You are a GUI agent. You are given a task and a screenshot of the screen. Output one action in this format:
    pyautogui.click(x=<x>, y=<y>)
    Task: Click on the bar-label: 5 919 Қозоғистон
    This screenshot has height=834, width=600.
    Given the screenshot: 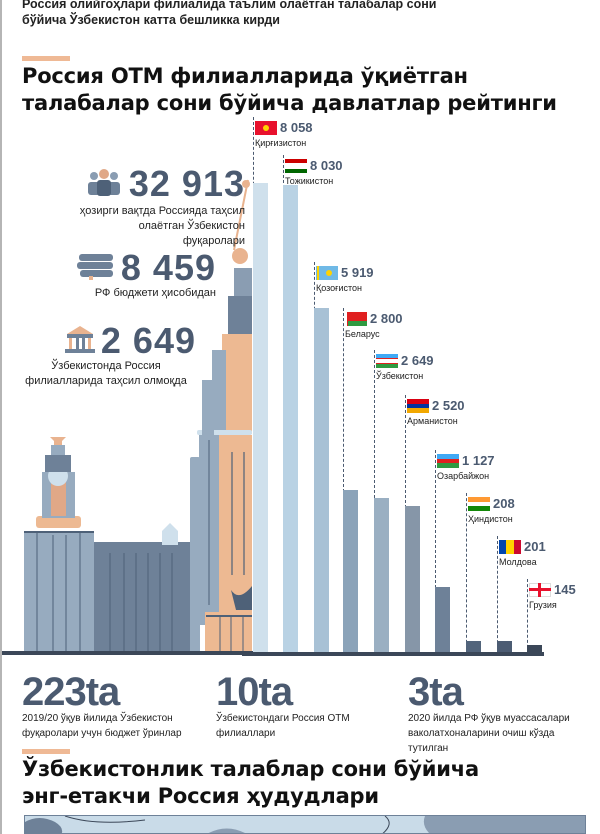 What is the action you would take?
    pyautogui.click(x=345, y=278)
    